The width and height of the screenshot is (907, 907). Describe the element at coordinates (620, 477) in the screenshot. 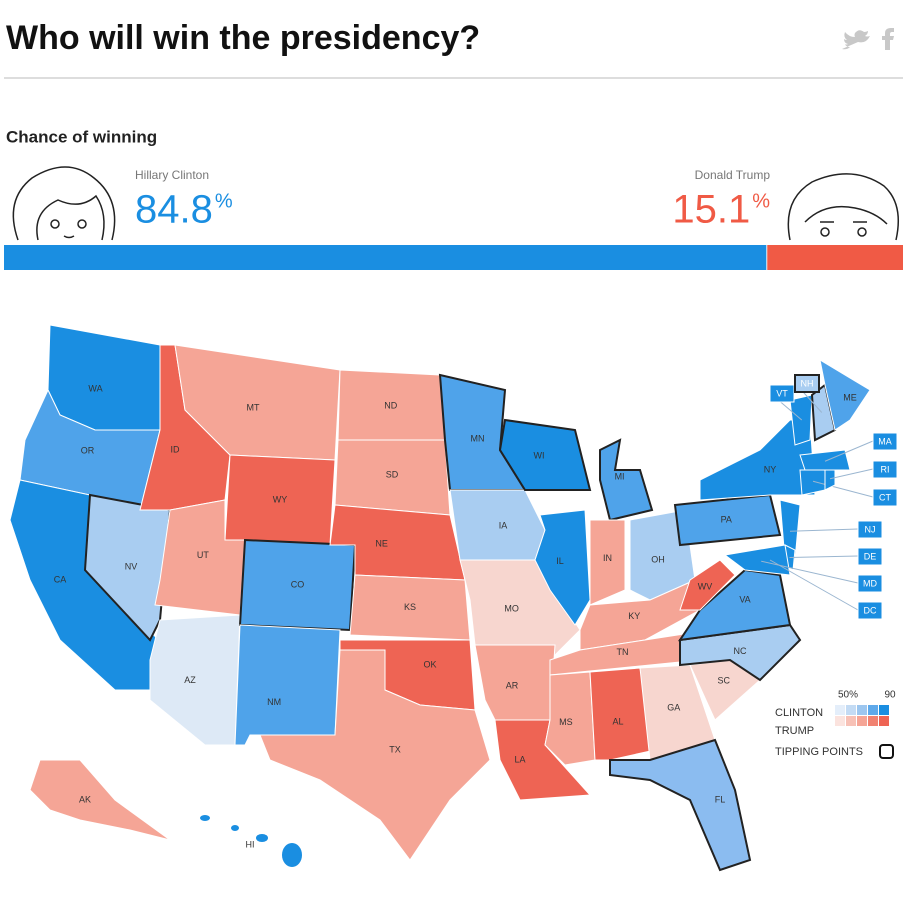

I see `state-label: MI` at that location.